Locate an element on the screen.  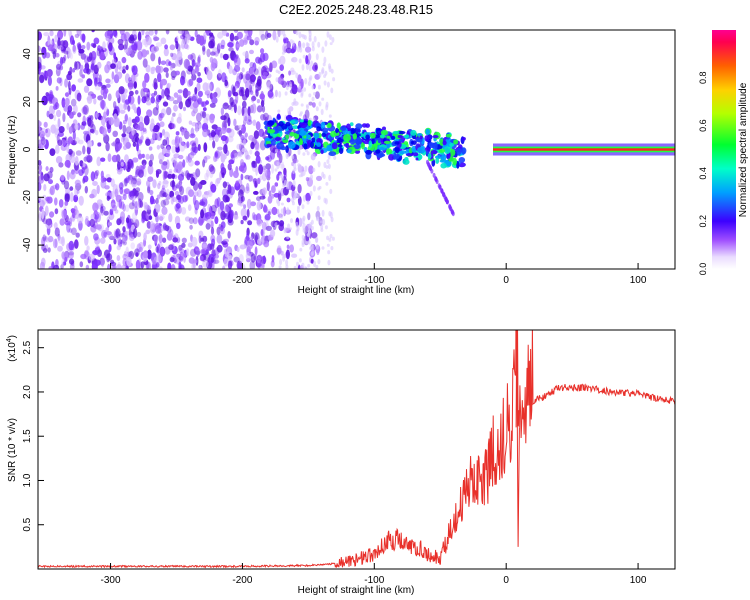
snr-x-label: Height of straight line (km) is located at coordinates (356, 590).